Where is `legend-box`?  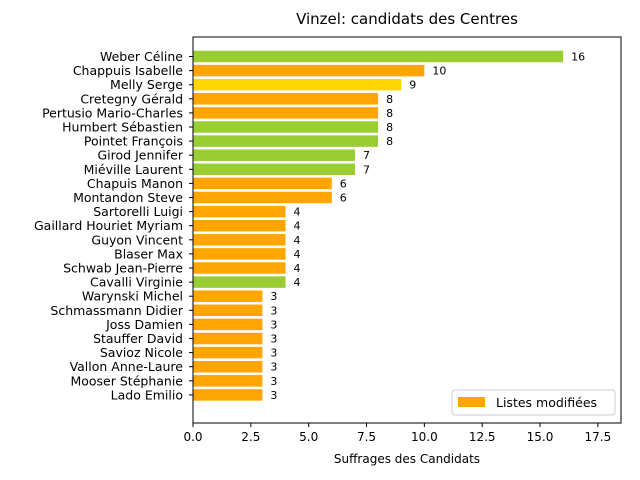
legend-box is located at coordinates (533, 402).